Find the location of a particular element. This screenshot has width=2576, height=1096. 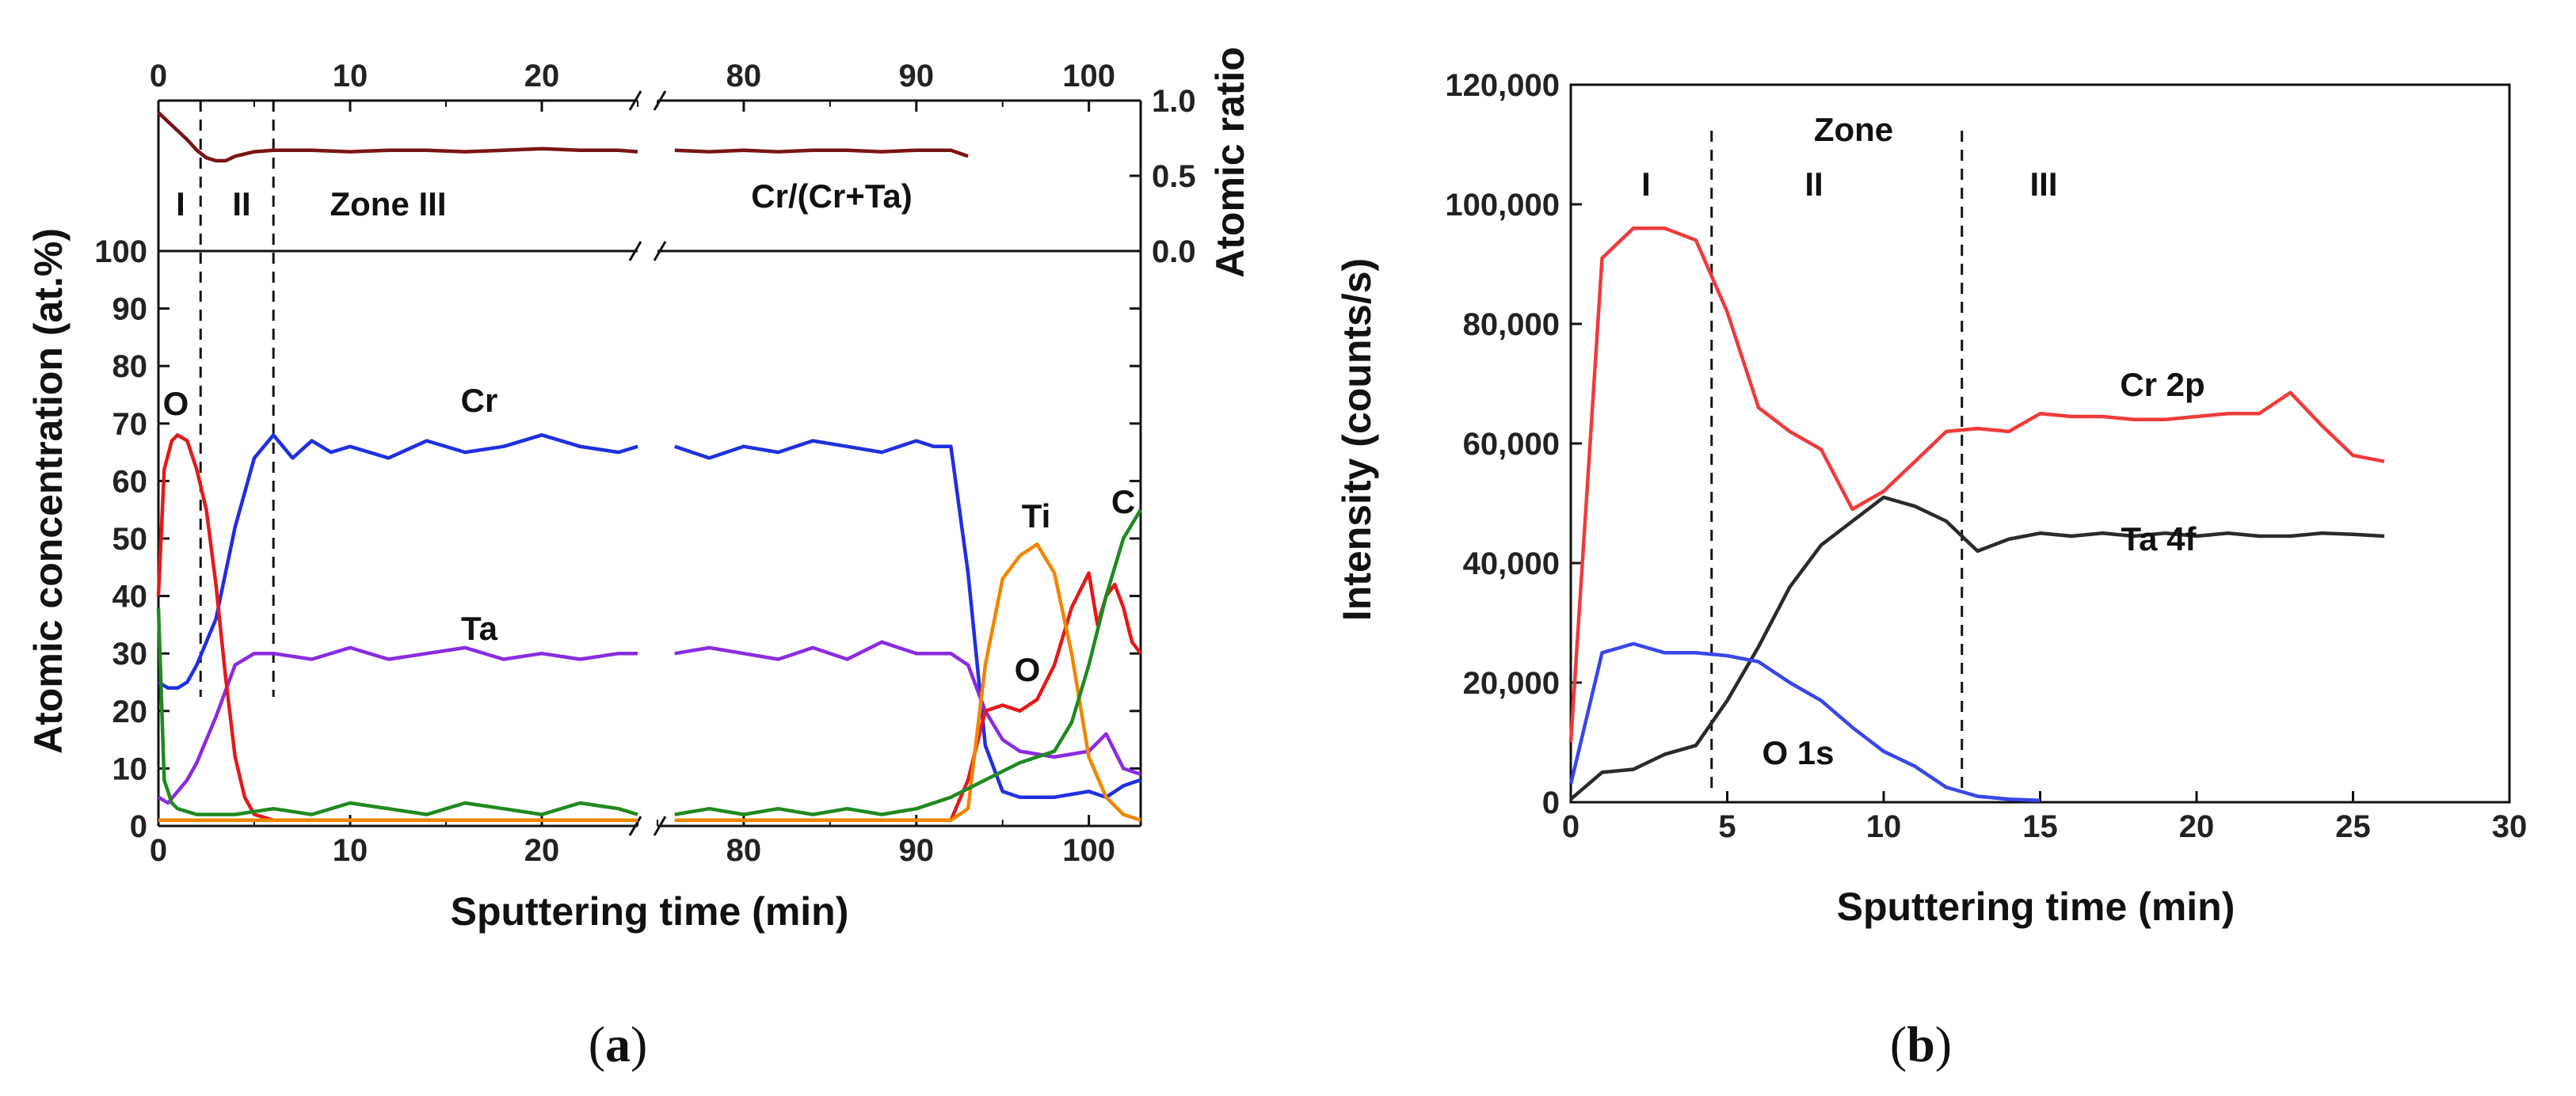

x-tick-label: 25 is located at coordinates (2353, 826).